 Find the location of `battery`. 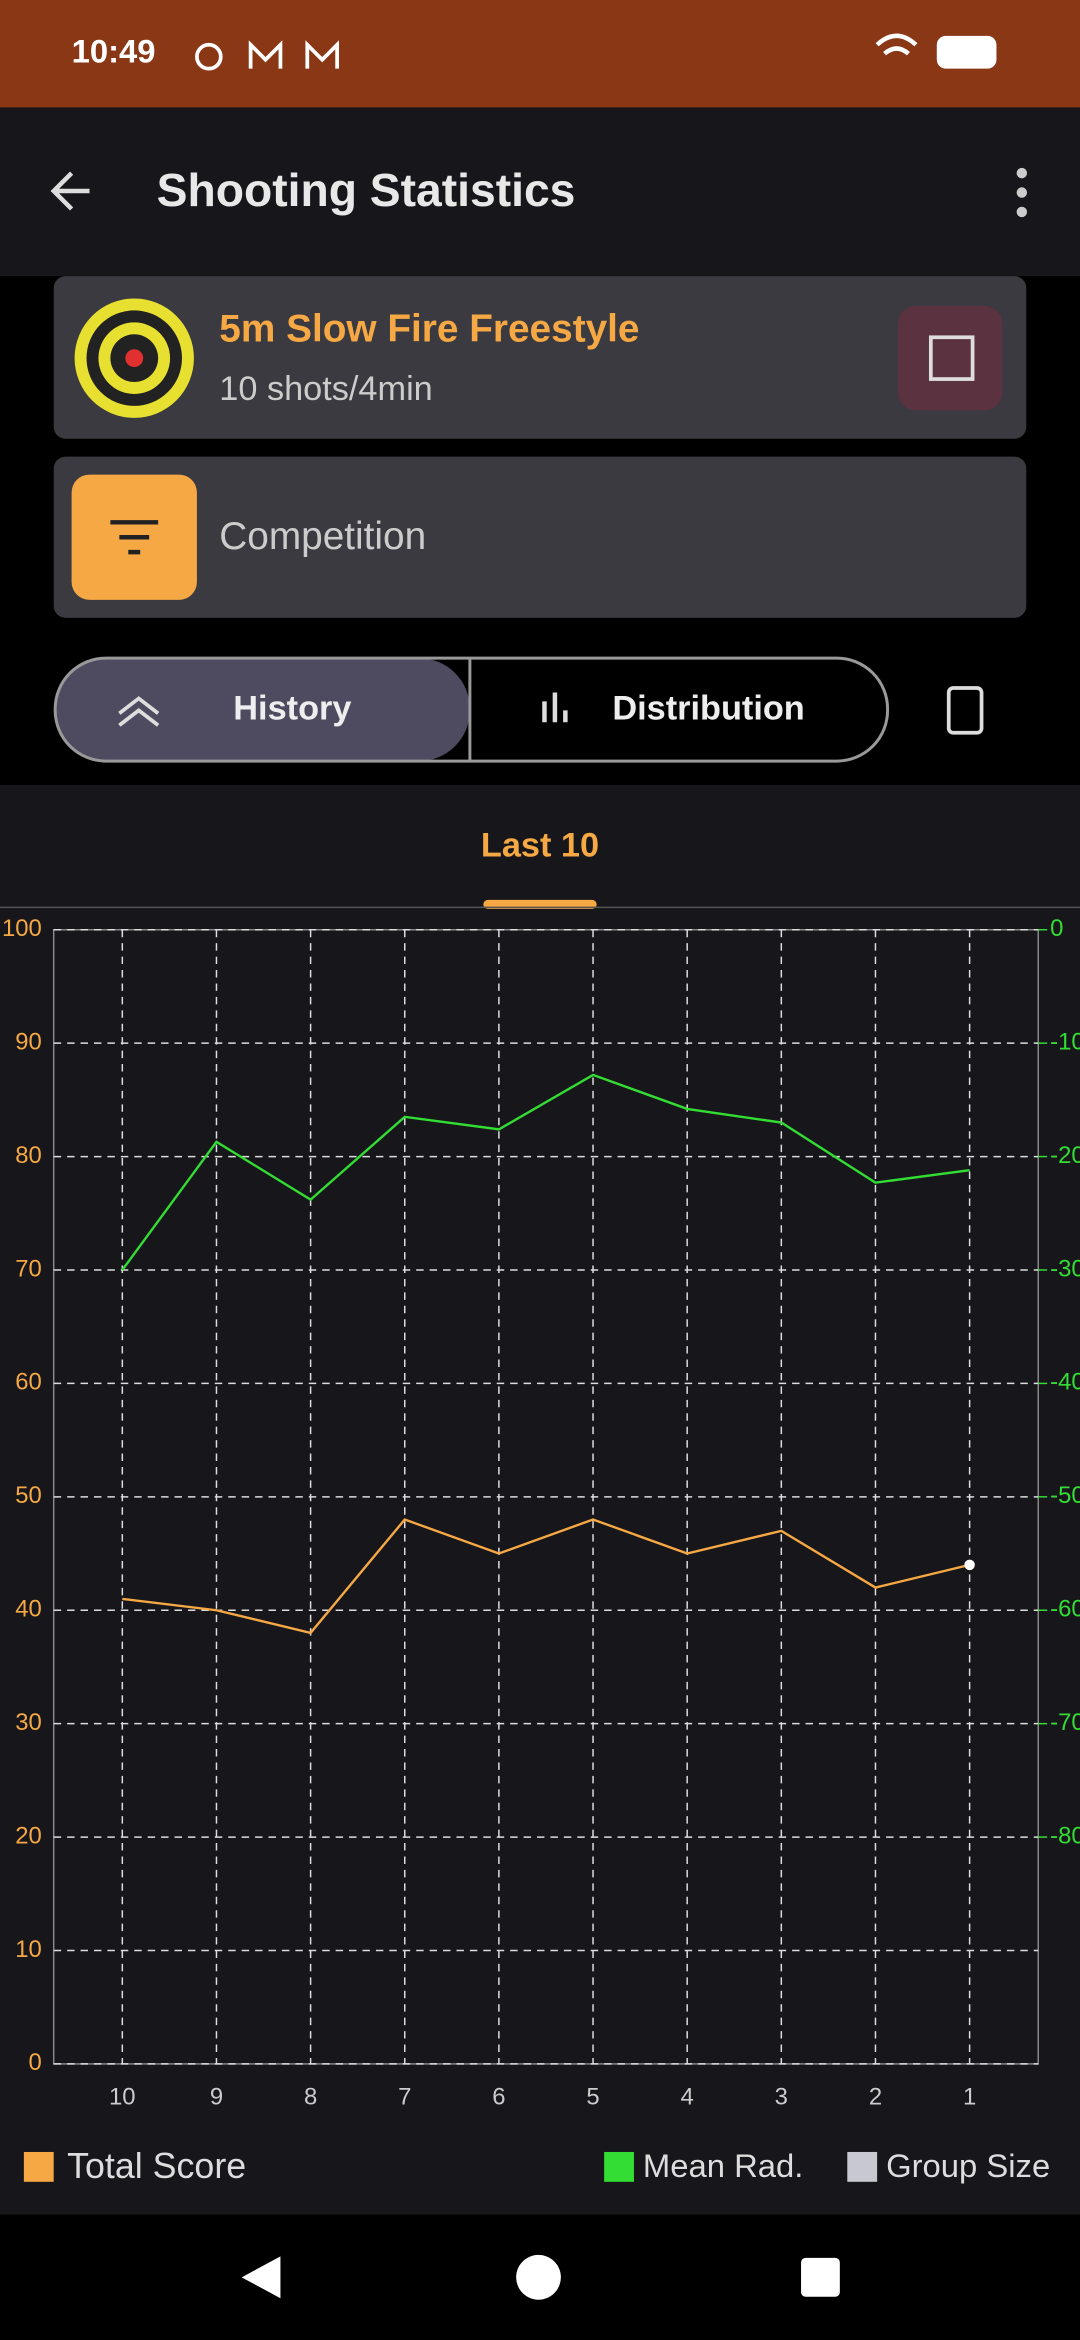

battery is located at coordinates (966, 52).